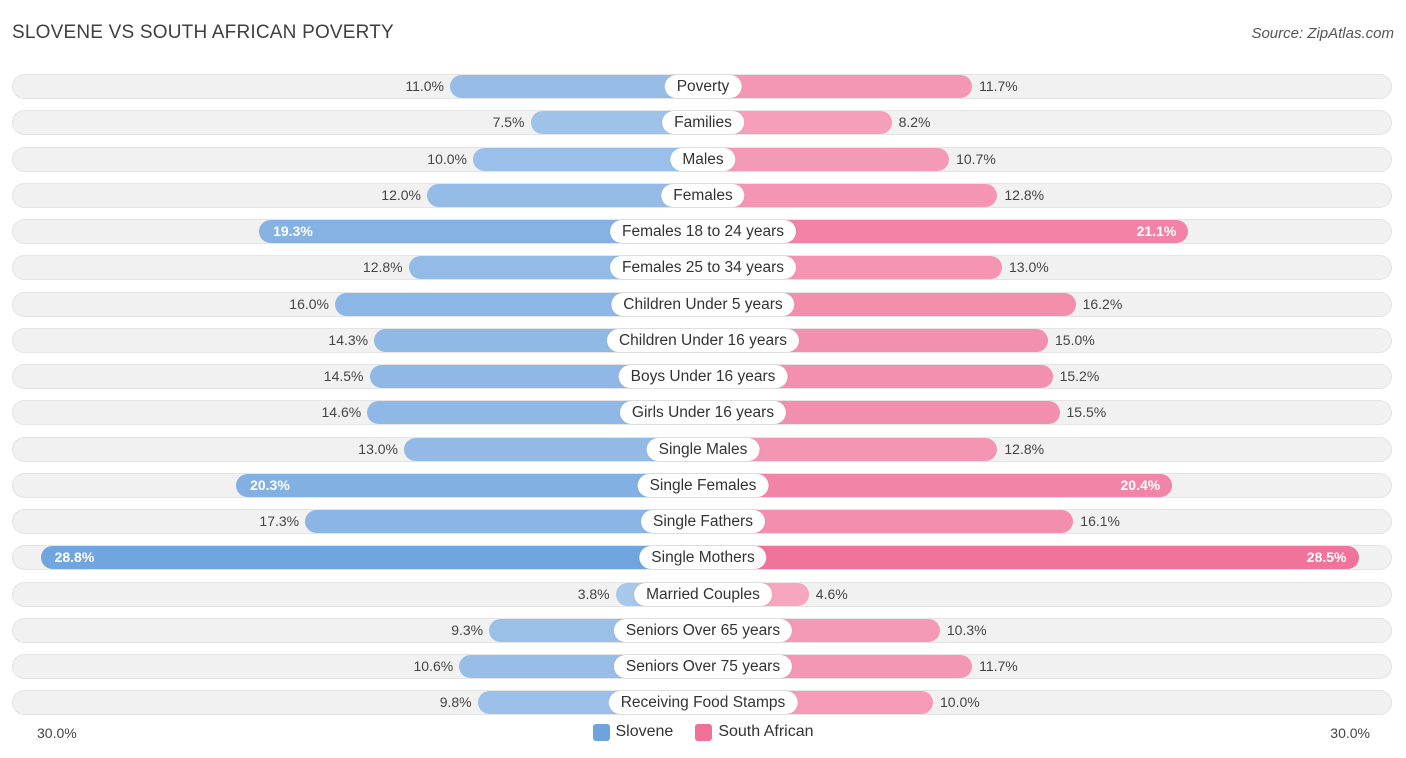  What do you see at coordinates (270, 485) in the screenshot?
I see `value-label-slovene-single-females: 20.3%` at bounding box center [270, 485].